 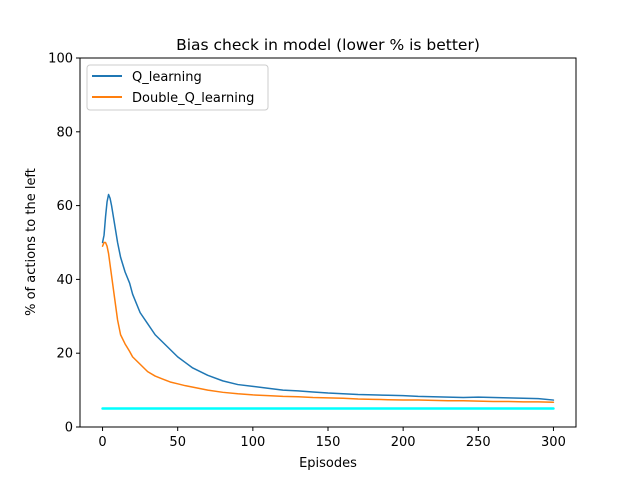 What do you see at coordinates (60, 59) in the screenshot?
I see `y-tick-label: 100` at bounding box center [60, 59].